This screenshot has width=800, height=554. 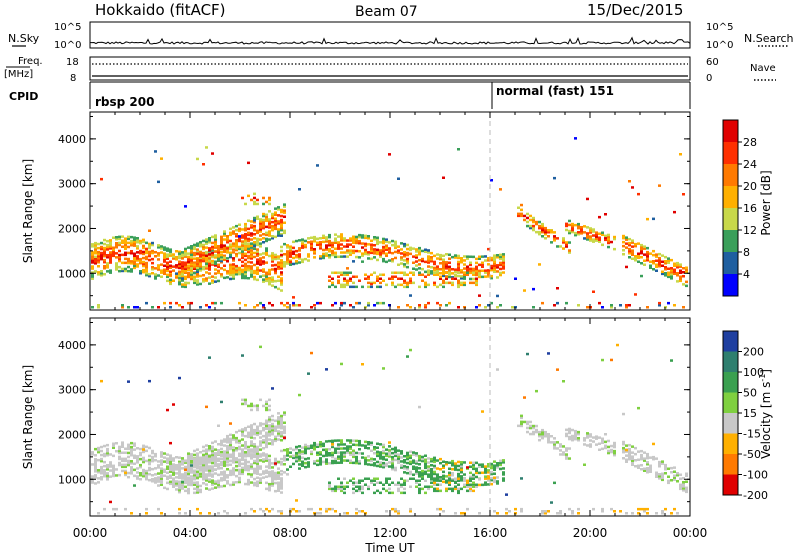 I want to click on radar-title: Hokkaido (fitACF), so click(x=160, y=10).